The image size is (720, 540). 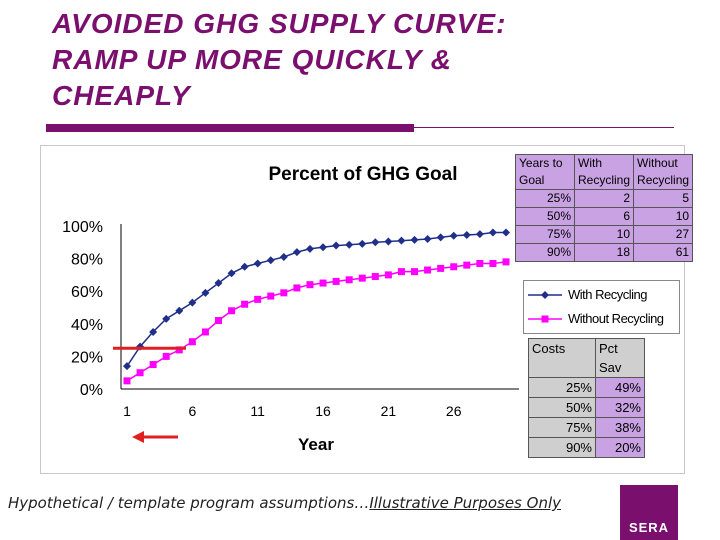 I want to click on x-tick-label: 26, so click(x=454, y=411).